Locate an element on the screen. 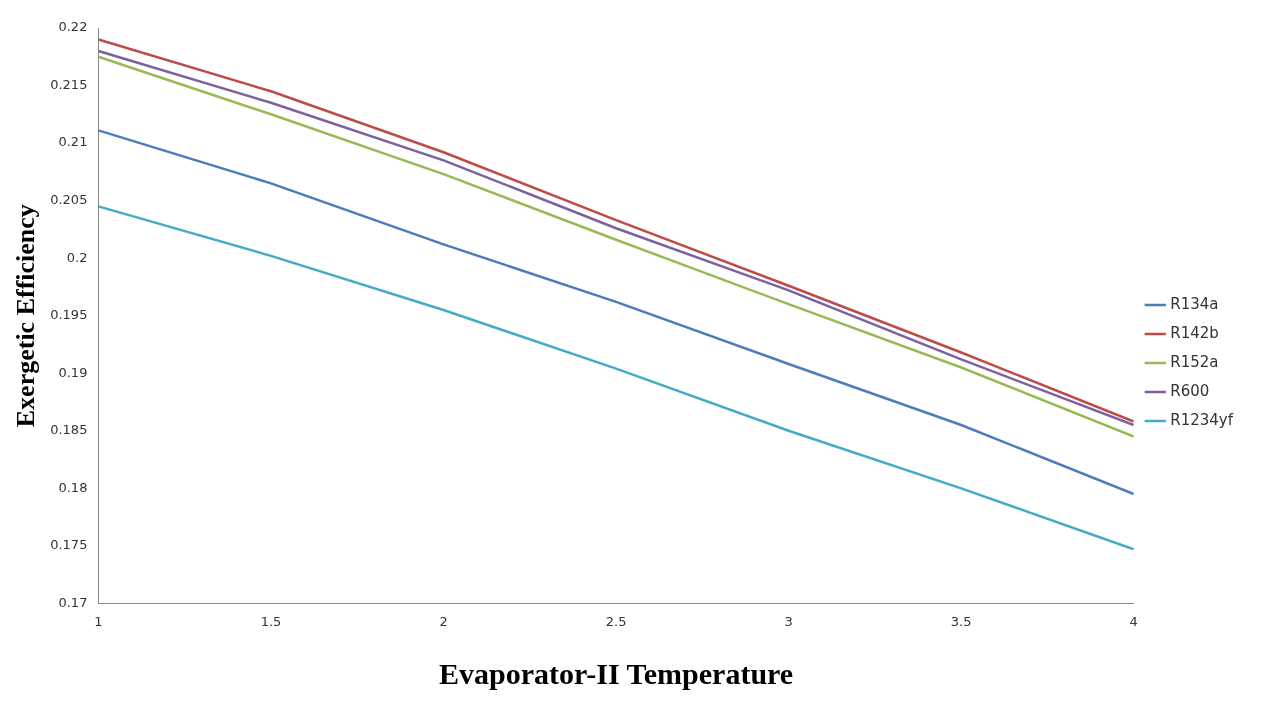  y-tick-label: 0.17 is located at coordinates (73, 602).